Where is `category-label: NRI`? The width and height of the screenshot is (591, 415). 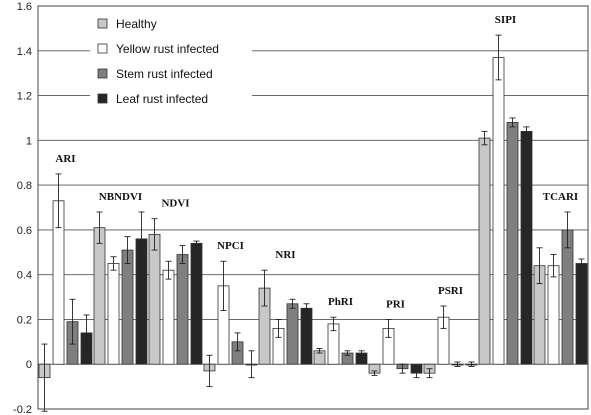
category-label: NRI is located at coordinates (285, 255).